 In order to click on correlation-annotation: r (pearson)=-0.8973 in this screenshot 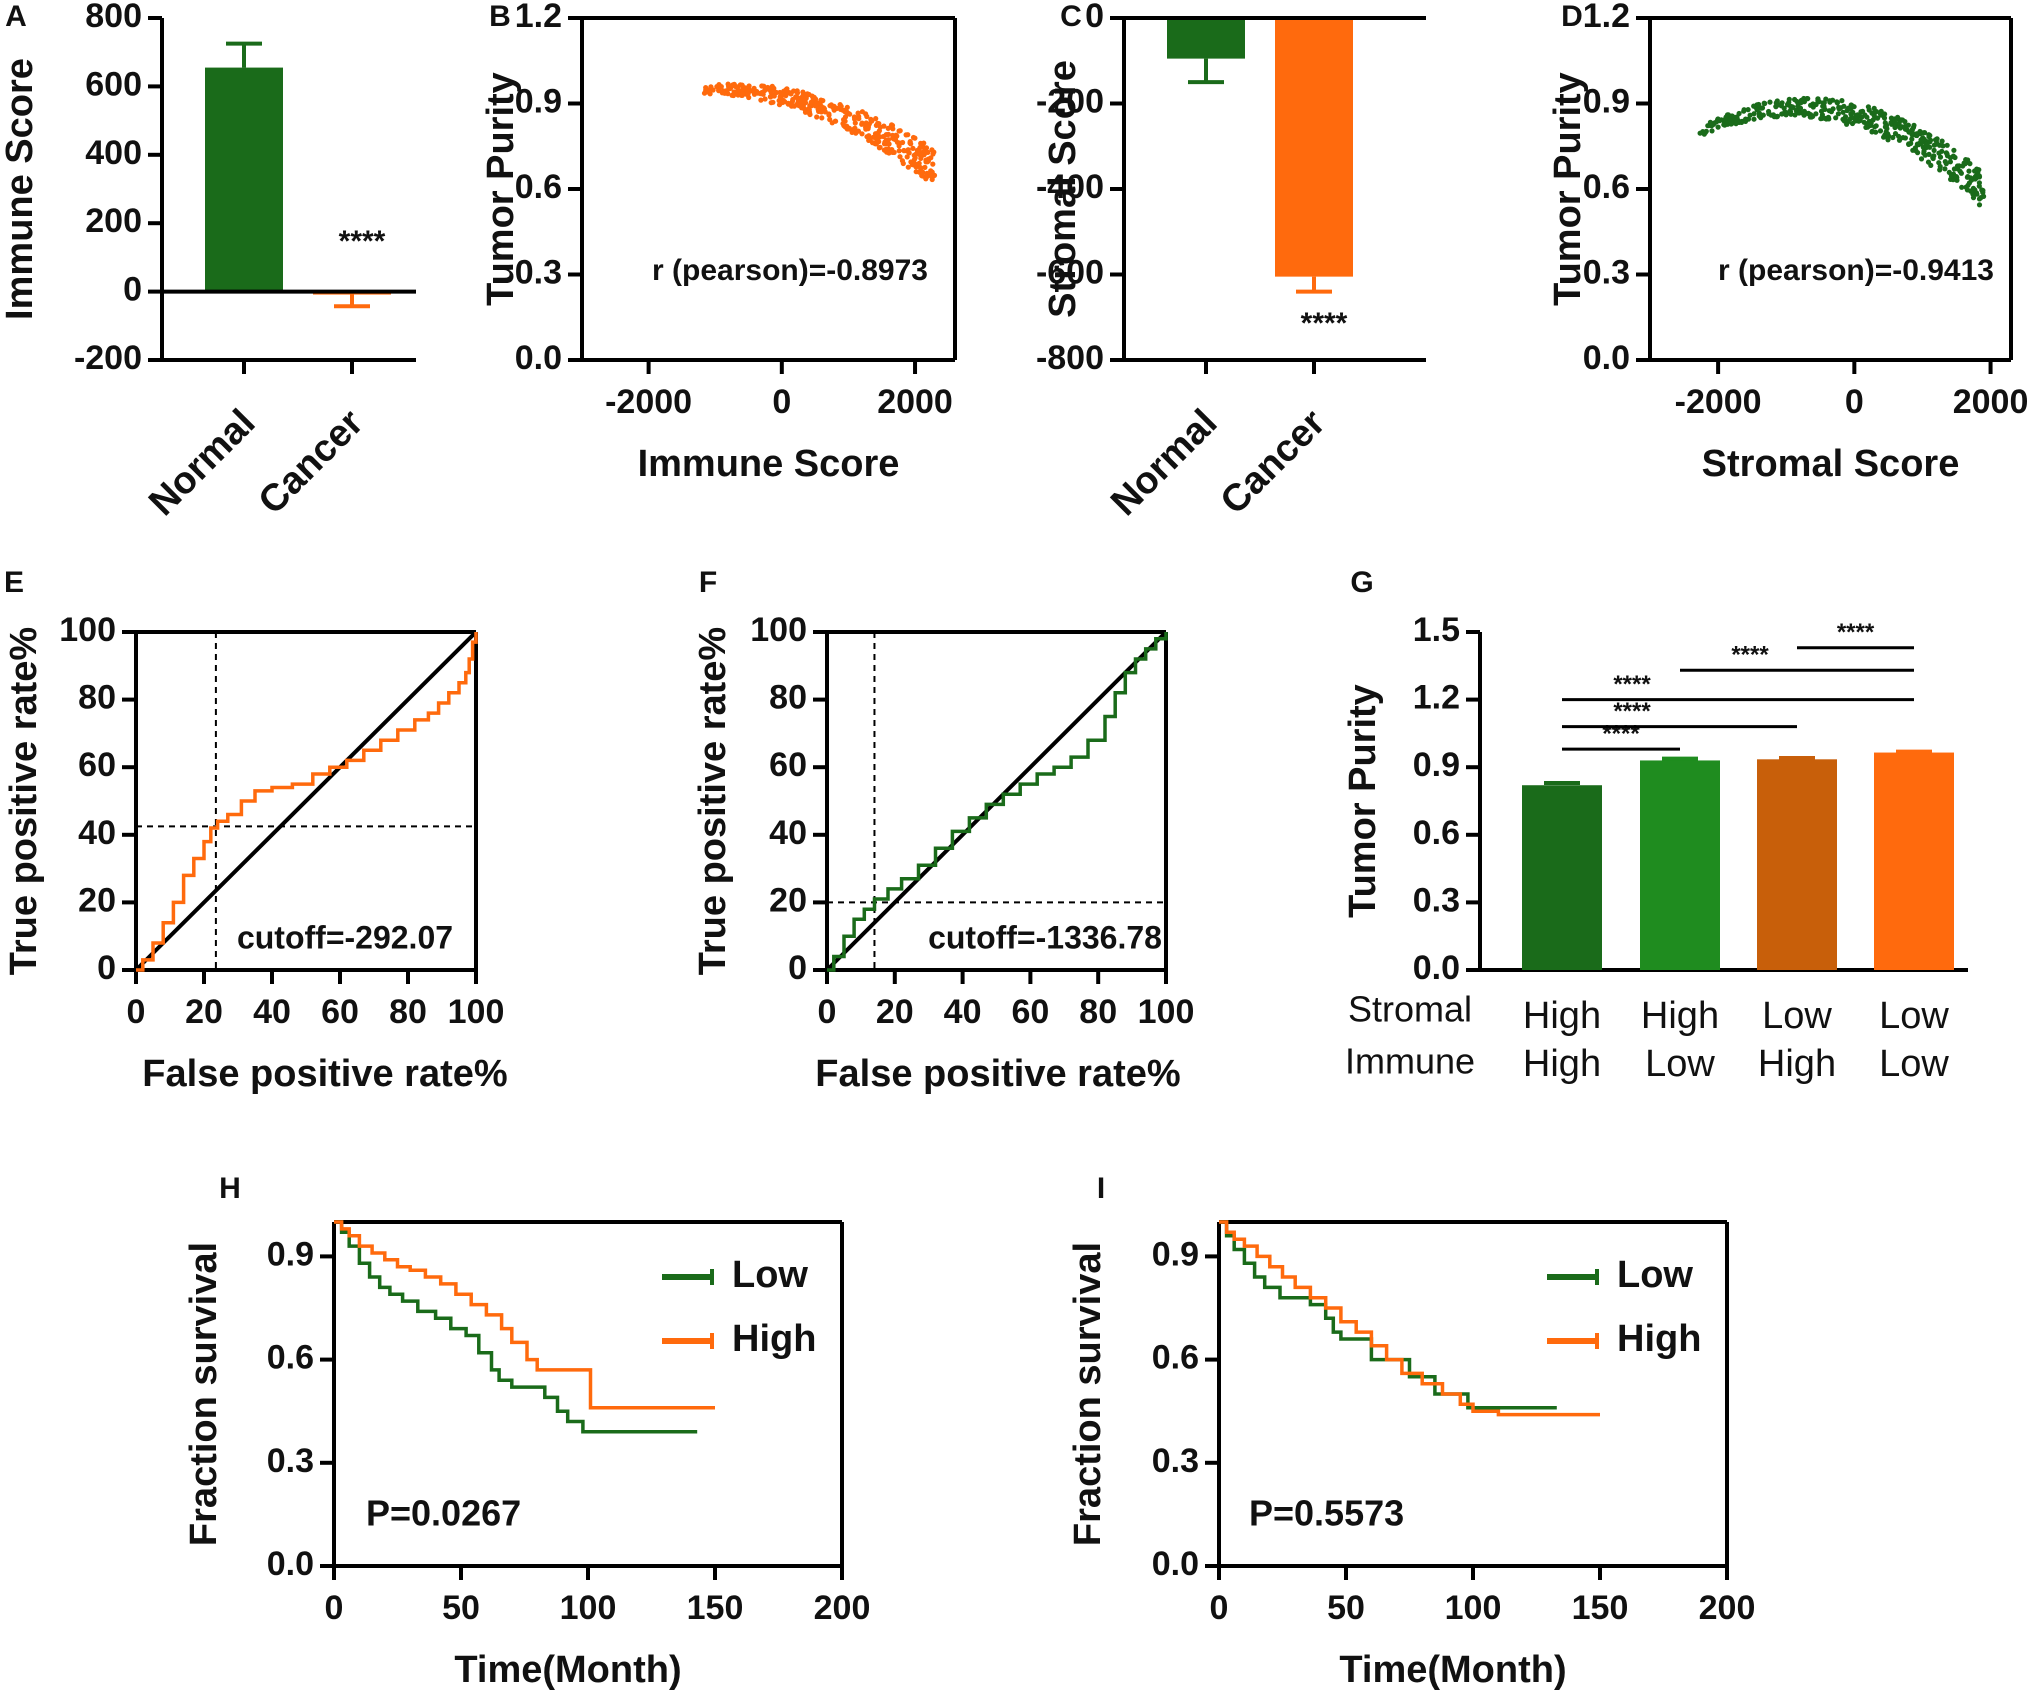, I will do `click(790, 270)`.